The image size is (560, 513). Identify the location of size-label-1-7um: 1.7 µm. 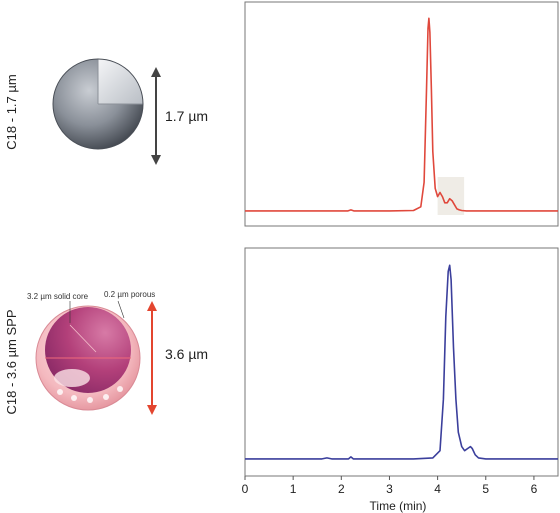
(186, 116).